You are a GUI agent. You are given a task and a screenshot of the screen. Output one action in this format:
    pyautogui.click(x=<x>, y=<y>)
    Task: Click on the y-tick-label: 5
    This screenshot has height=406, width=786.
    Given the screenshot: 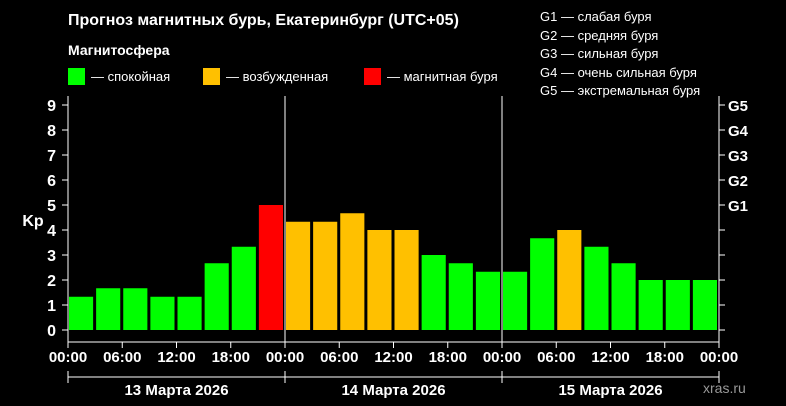 What is the action you would take?
    pyautogui.click(x=51, y=206)
    